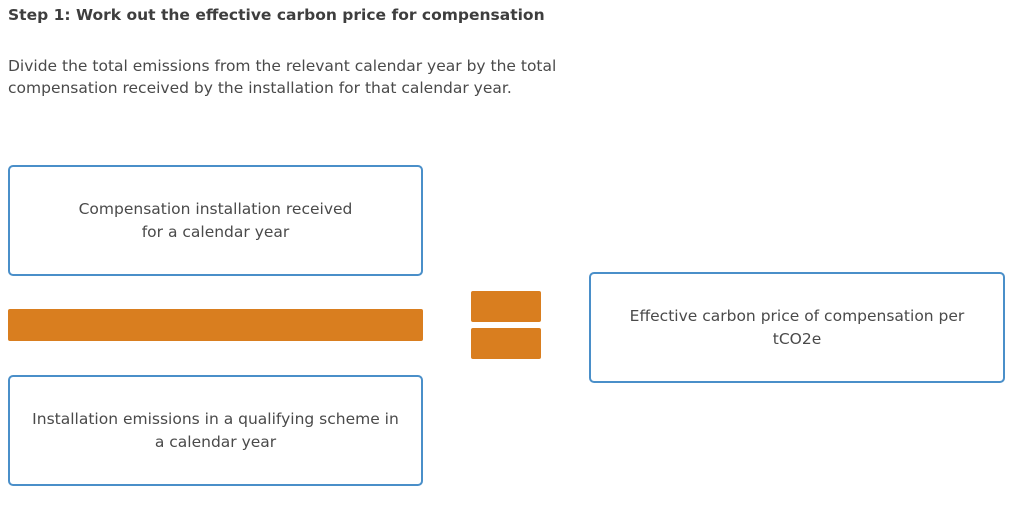 This screenshot has height=518, width=1024. I want to click on equals-sign-top-bar, so click(506, 306).